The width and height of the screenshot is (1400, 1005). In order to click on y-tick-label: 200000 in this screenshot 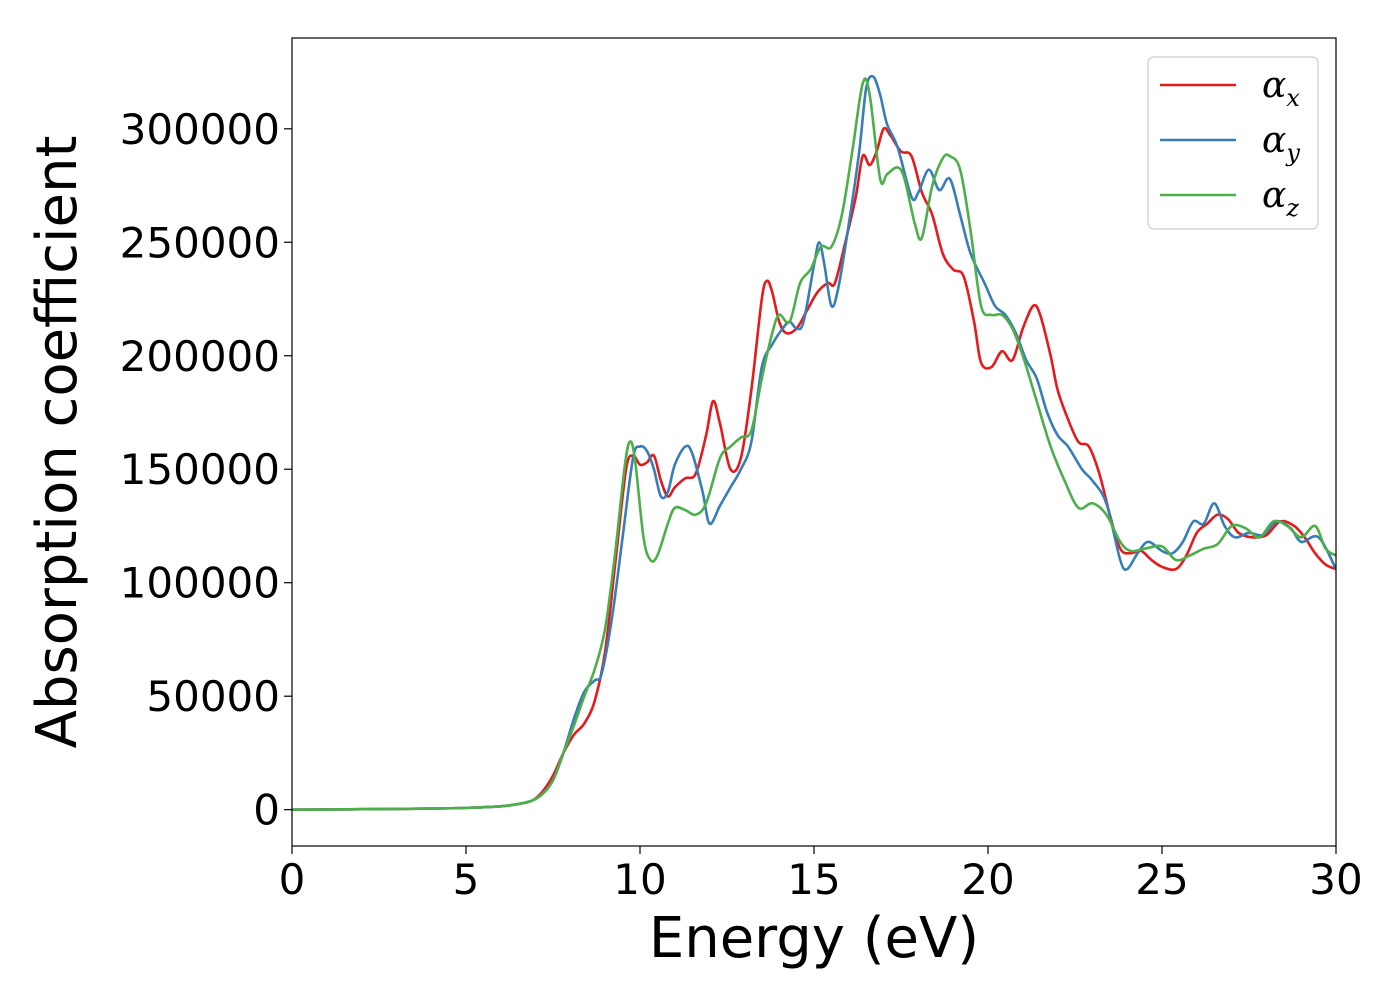, I will do `click(200, 356)`.